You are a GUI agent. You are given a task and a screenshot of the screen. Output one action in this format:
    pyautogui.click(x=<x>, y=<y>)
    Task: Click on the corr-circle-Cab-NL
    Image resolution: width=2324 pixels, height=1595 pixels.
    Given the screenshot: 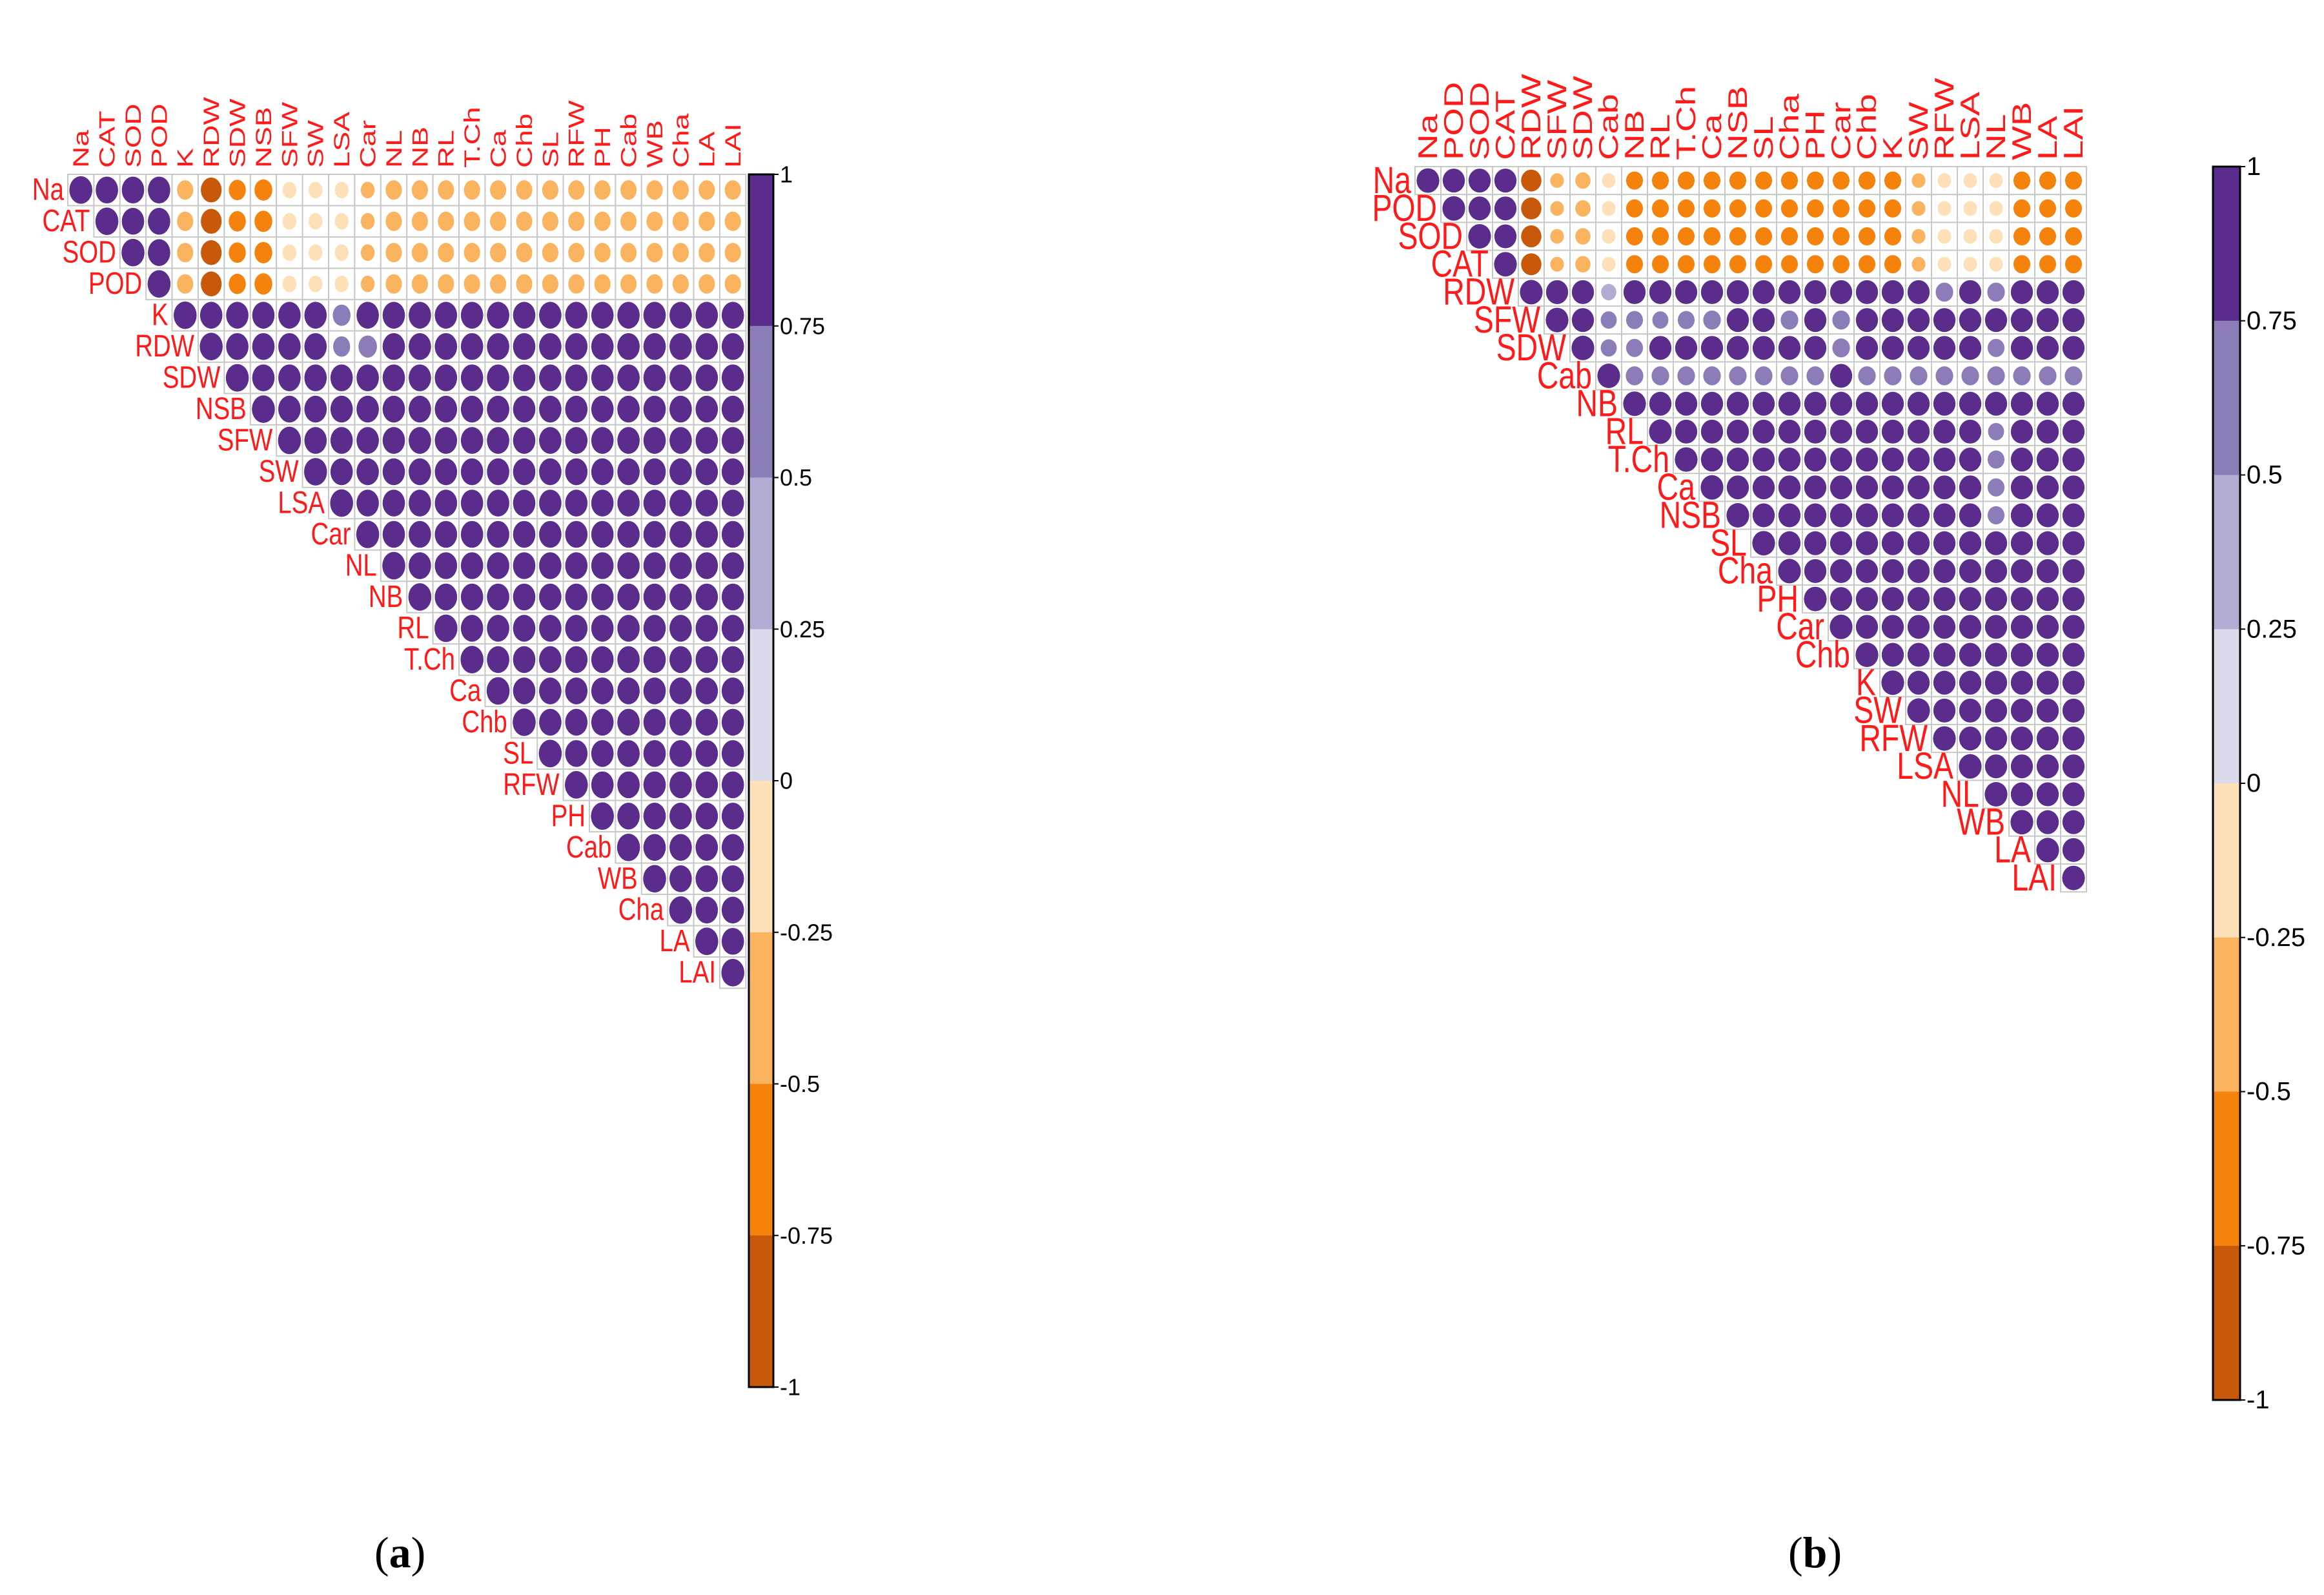 What is the action you would take?
    pyautogui.click(x=1996, y=376)
    